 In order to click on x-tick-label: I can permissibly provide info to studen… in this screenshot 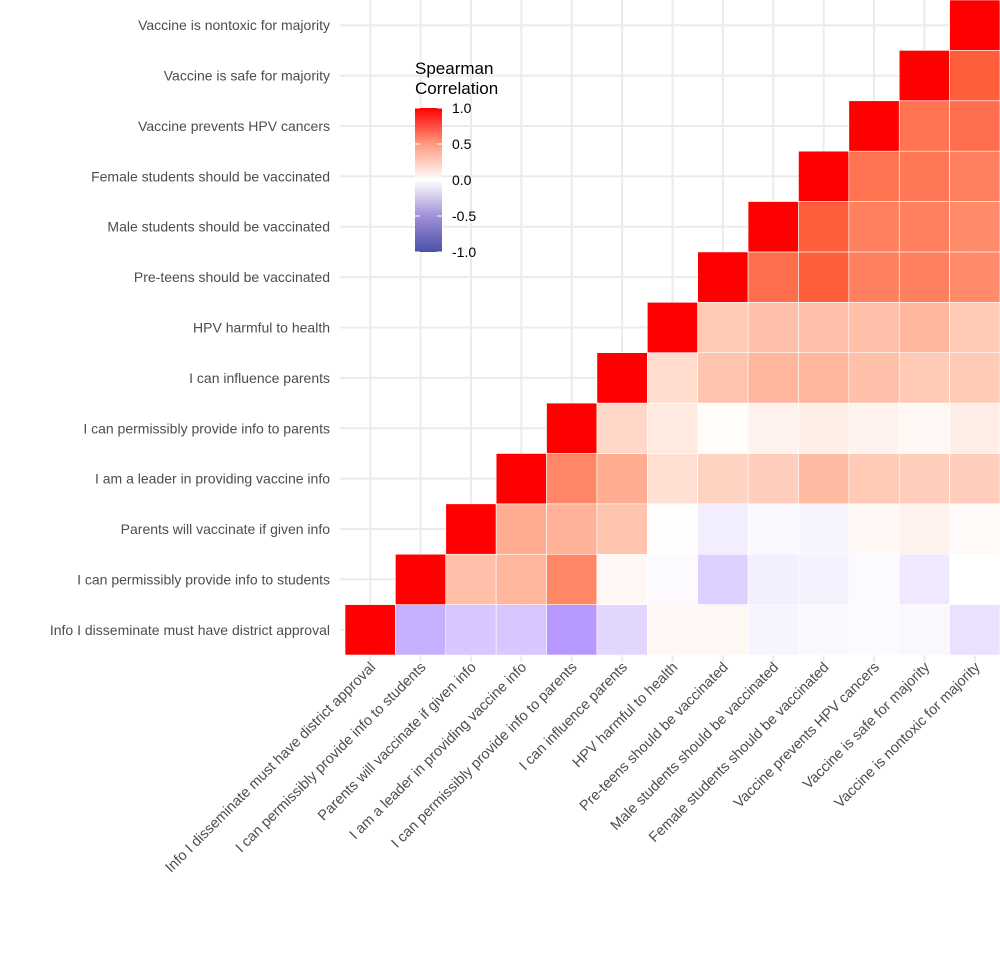, I will do `click(331, 758)`.